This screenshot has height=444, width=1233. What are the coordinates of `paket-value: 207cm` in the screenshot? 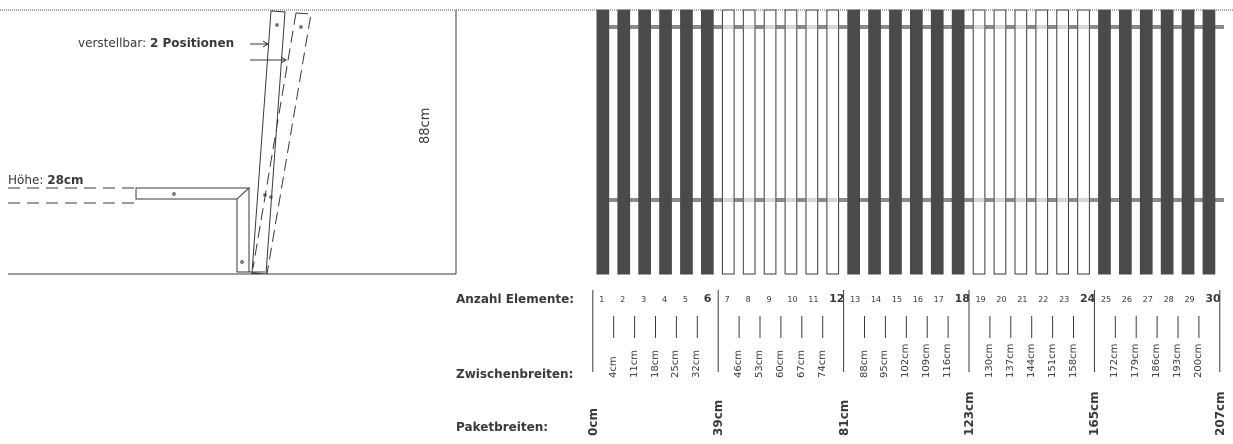 It's located at (1219, 413).